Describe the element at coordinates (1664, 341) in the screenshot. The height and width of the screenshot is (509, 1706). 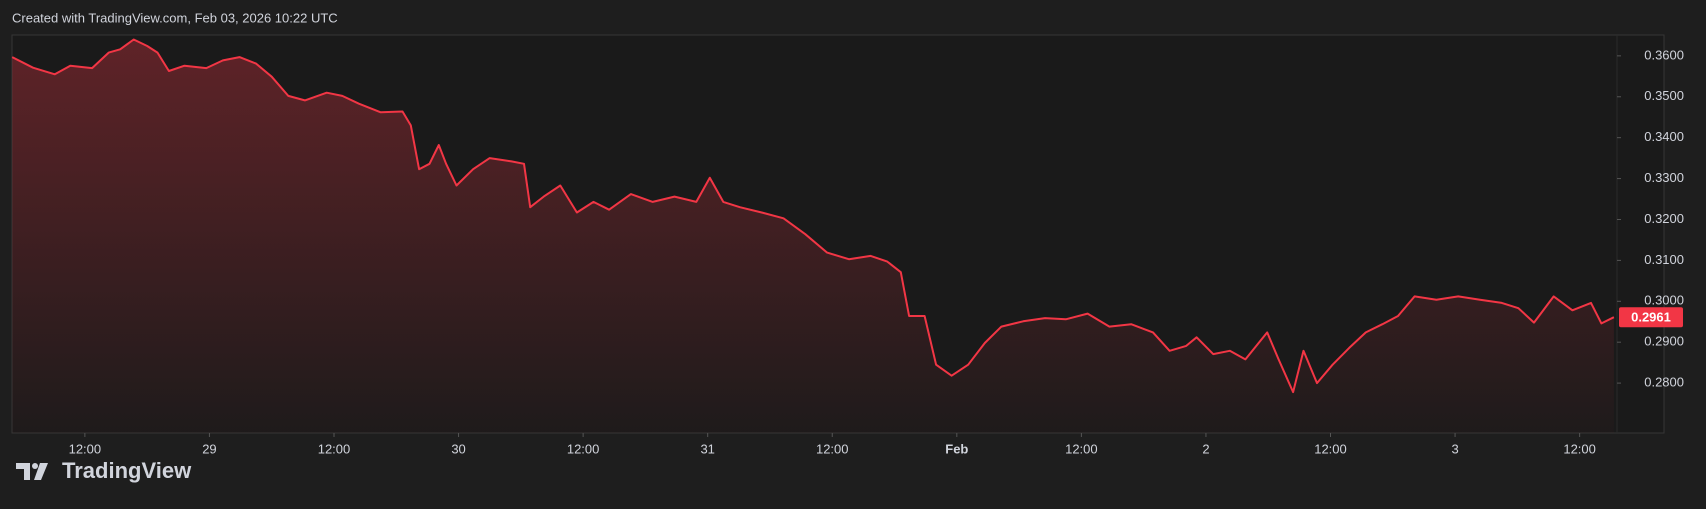
I see `y-tick-label: 0.2900` at that location.